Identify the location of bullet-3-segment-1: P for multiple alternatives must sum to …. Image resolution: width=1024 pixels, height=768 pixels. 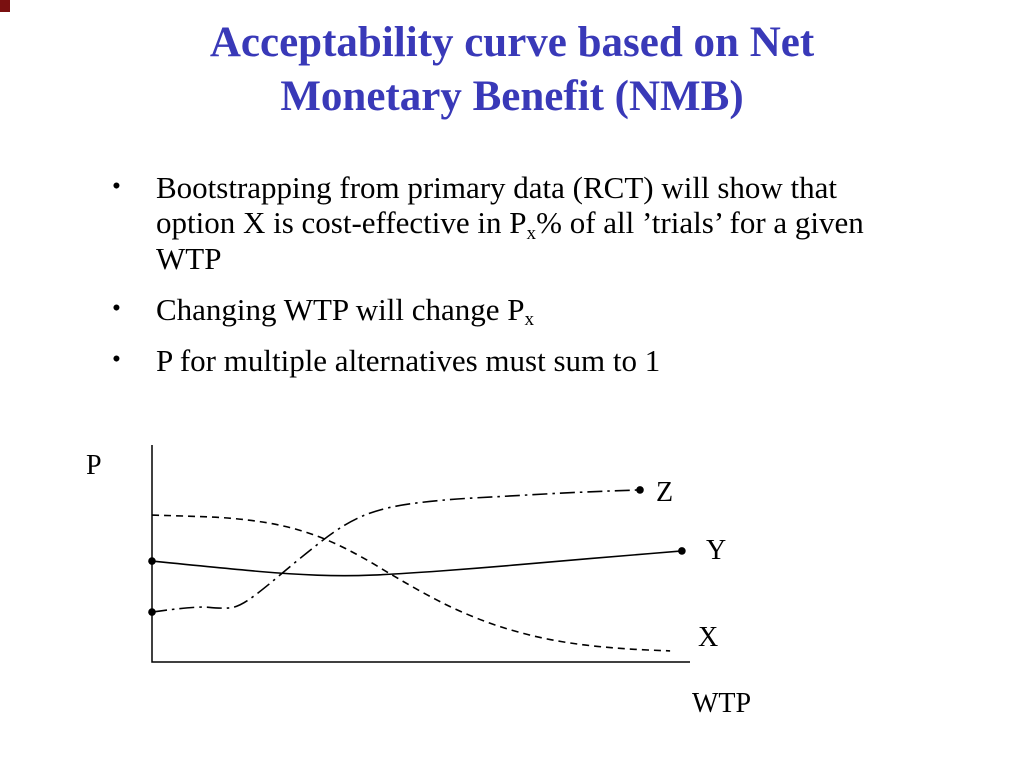
(408, 361).